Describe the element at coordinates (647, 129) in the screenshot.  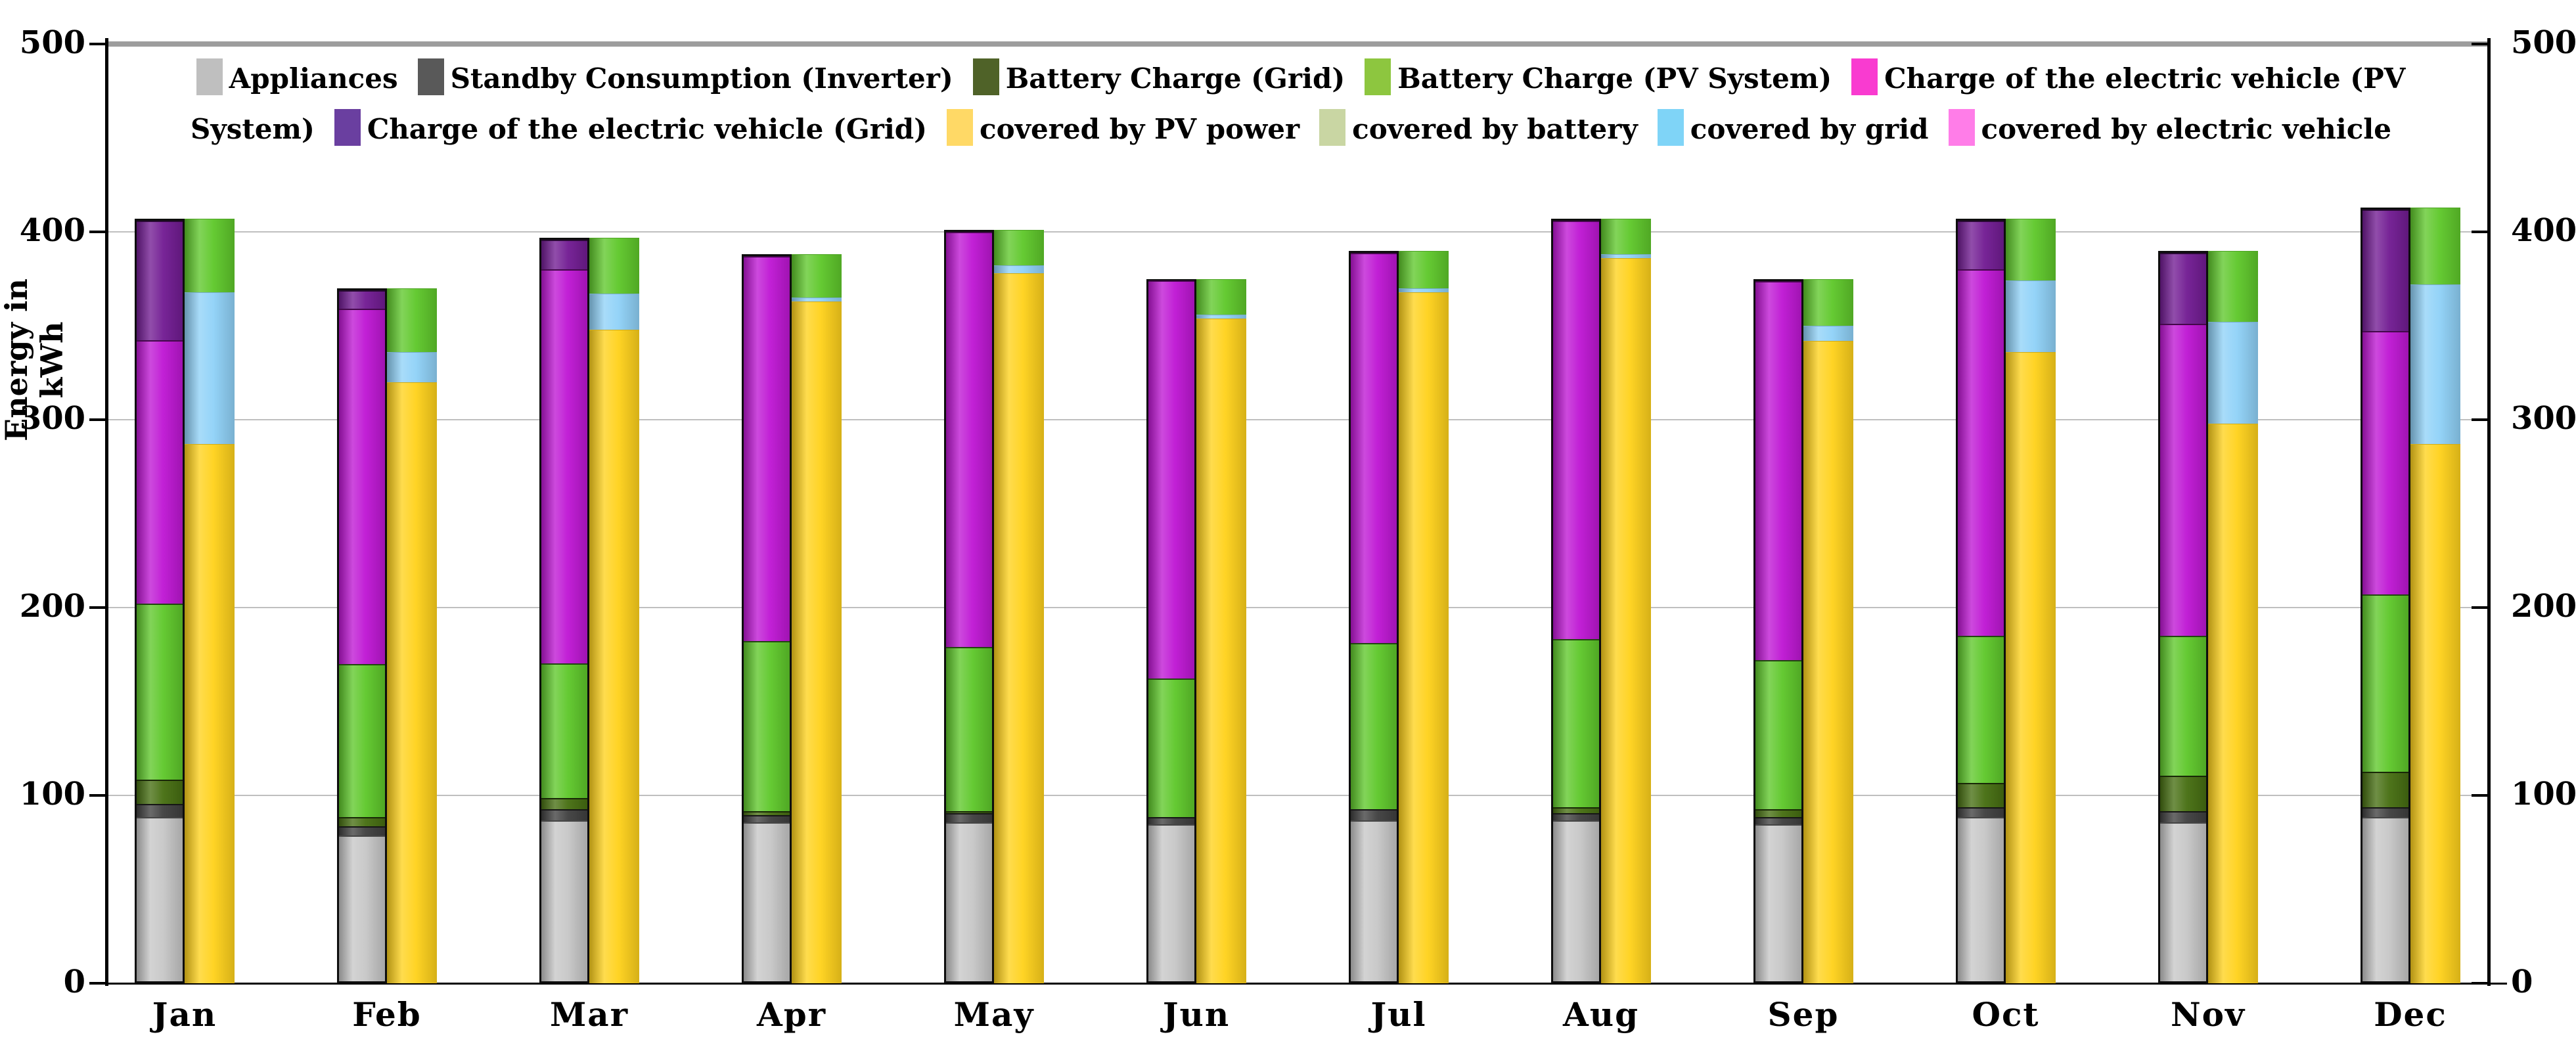
I see `legend-label: Charge of the electric vehicle (Grid)` at that location.